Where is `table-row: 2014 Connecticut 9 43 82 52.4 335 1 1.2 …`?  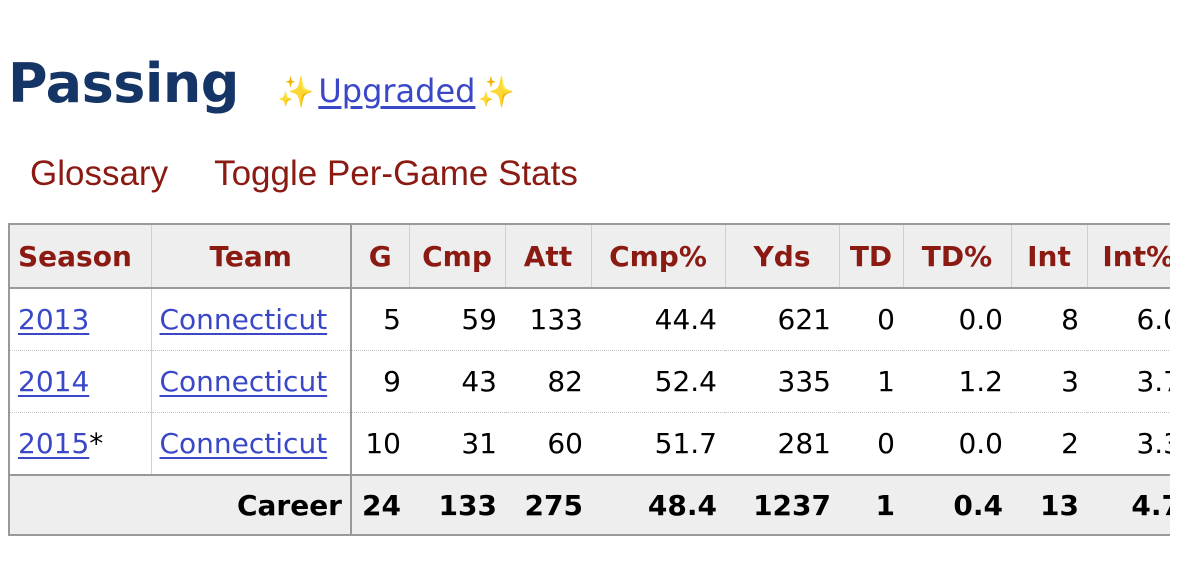 table-row: 2014 Connecticut 9 43 82 52.4 335 1 1.2 … is located at coordinates (589, 381).